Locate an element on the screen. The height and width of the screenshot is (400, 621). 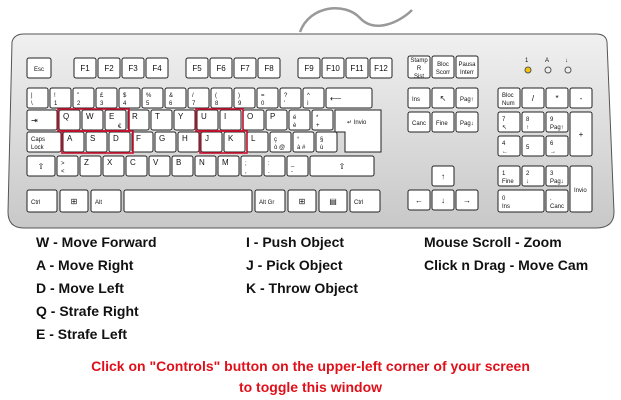
key-f7-label: F7 is located at coordinates (245, 68).